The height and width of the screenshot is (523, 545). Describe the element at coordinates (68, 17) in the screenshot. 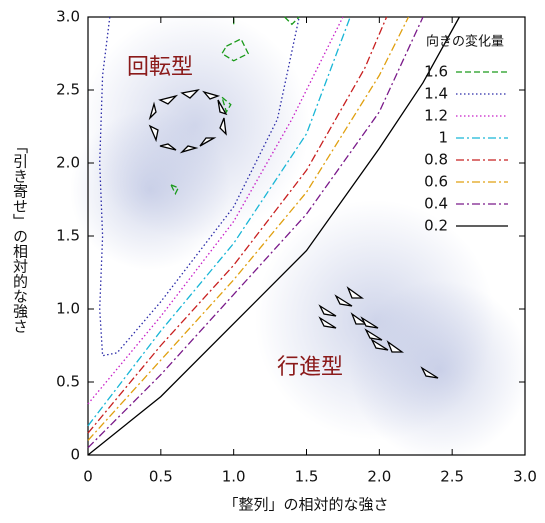

I see `y-tick-label: 3.0` at that location.